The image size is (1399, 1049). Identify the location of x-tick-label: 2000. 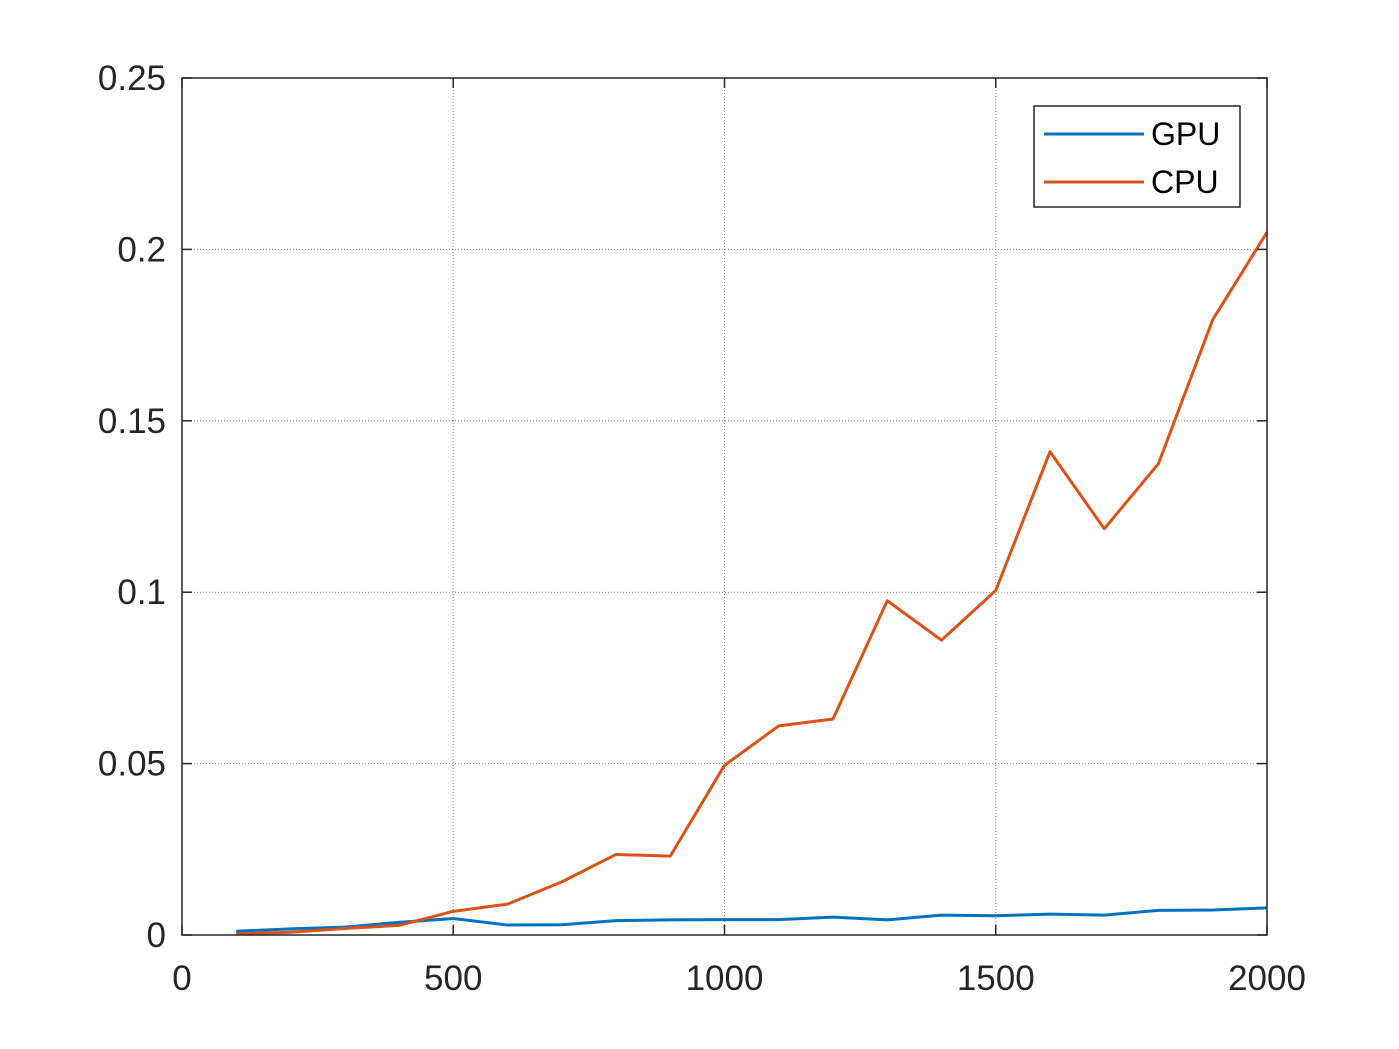
(1267, 978).